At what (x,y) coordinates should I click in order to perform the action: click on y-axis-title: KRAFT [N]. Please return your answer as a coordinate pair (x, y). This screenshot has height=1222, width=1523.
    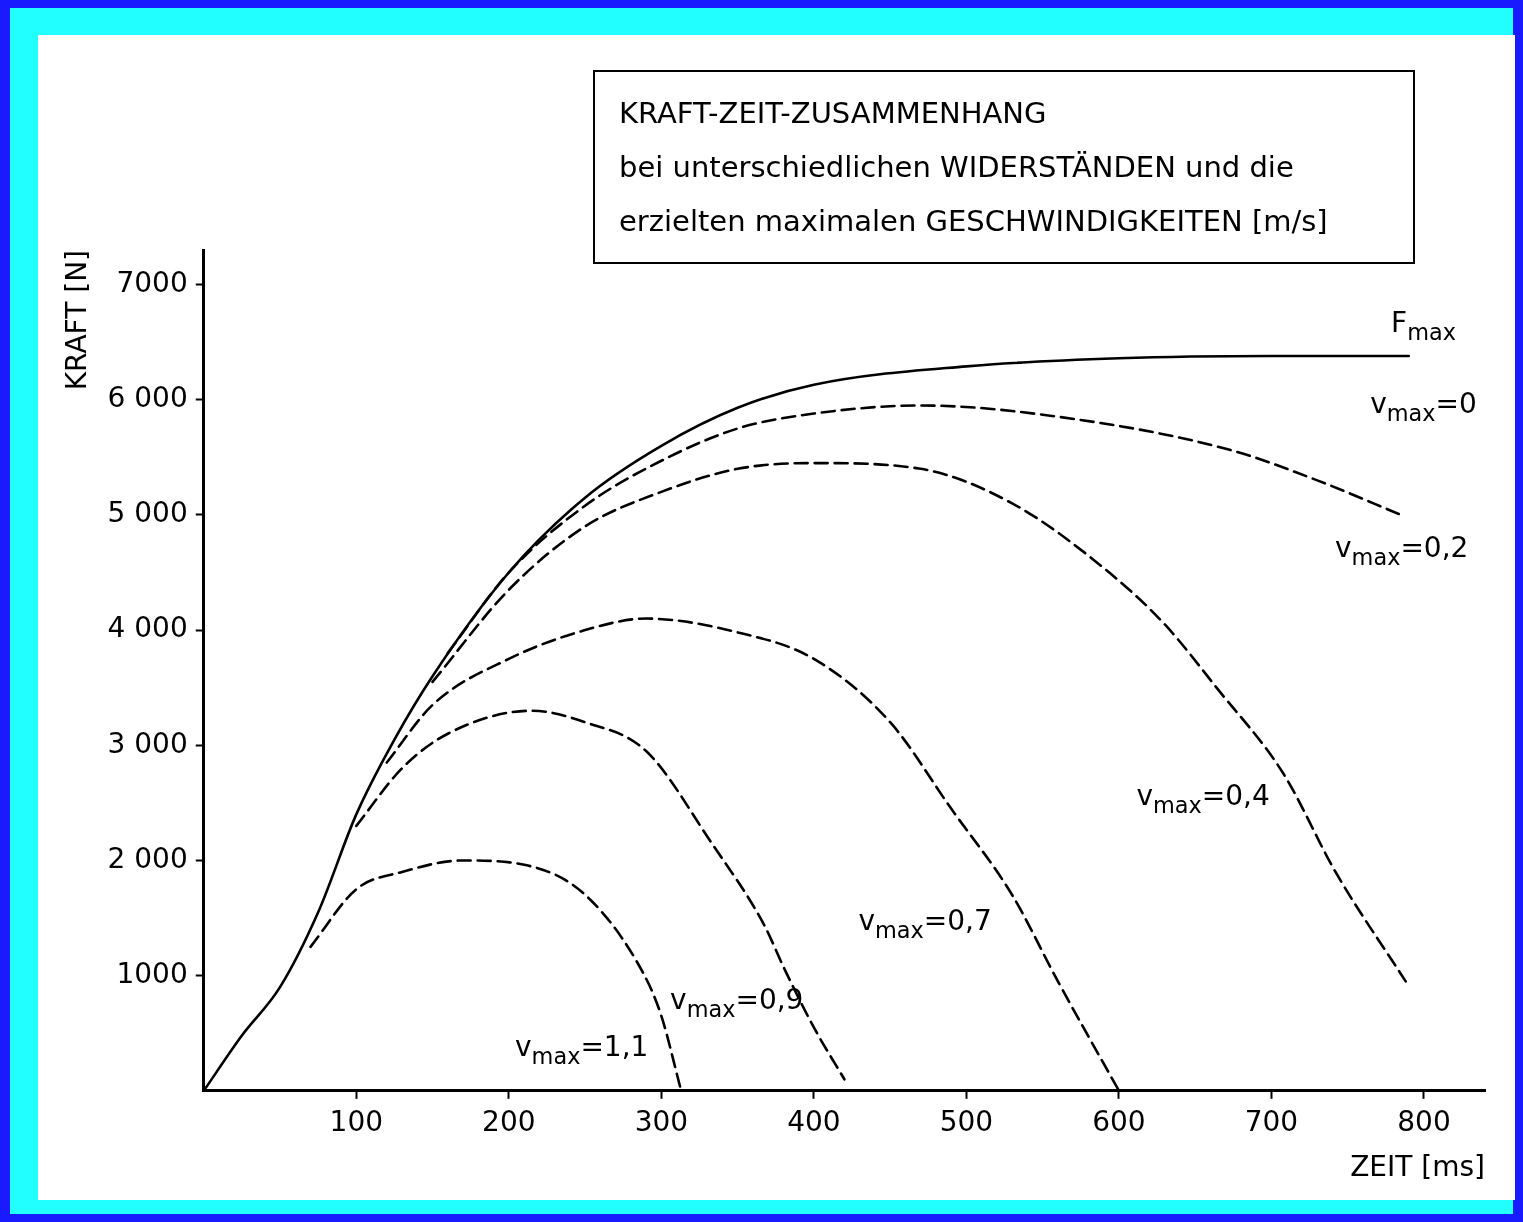
    Looking at the image, I should click on (77, 320).